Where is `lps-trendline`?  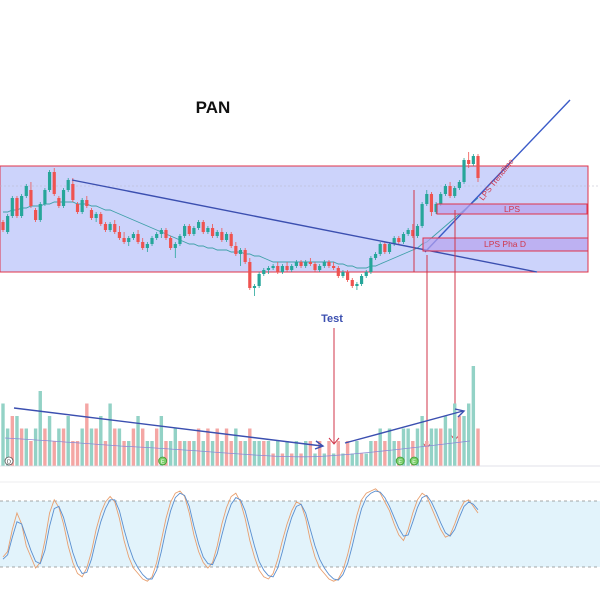
lps-trendline is located at coordinates (497, 176).